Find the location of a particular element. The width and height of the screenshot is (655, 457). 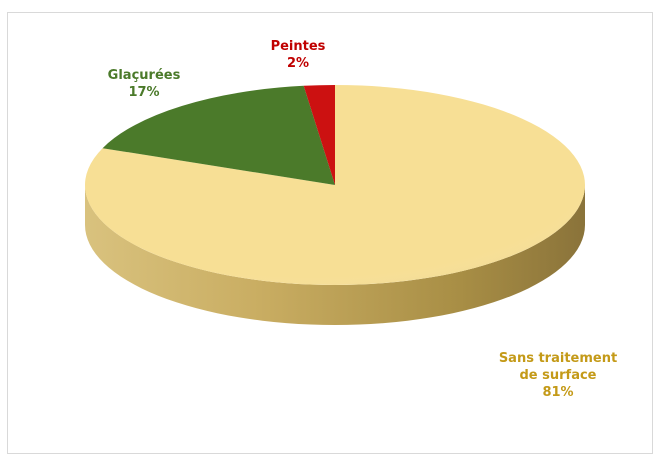

pie-label-text: Glaçurées is located at coordinates (144, 75).